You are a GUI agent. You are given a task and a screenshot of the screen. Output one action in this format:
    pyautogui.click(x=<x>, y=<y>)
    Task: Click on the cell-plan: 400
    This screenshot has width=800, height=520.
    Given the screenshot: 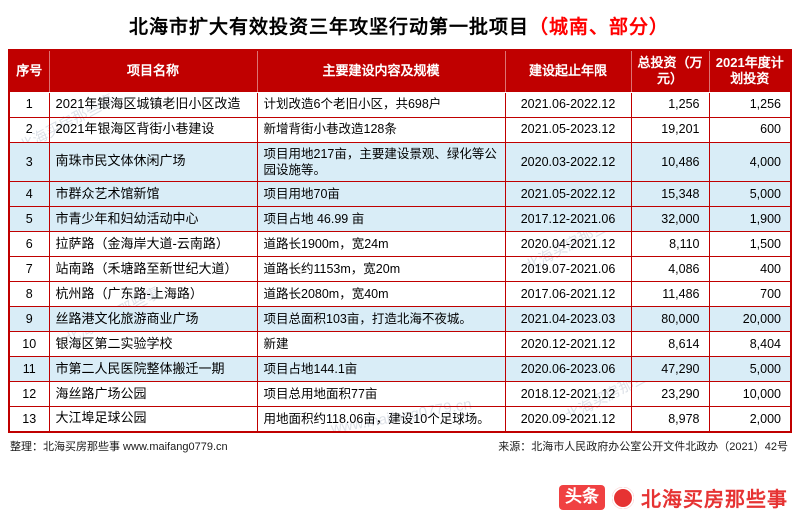 What is the action you would take?
    pyautogui.click(x=750, y=269)
    